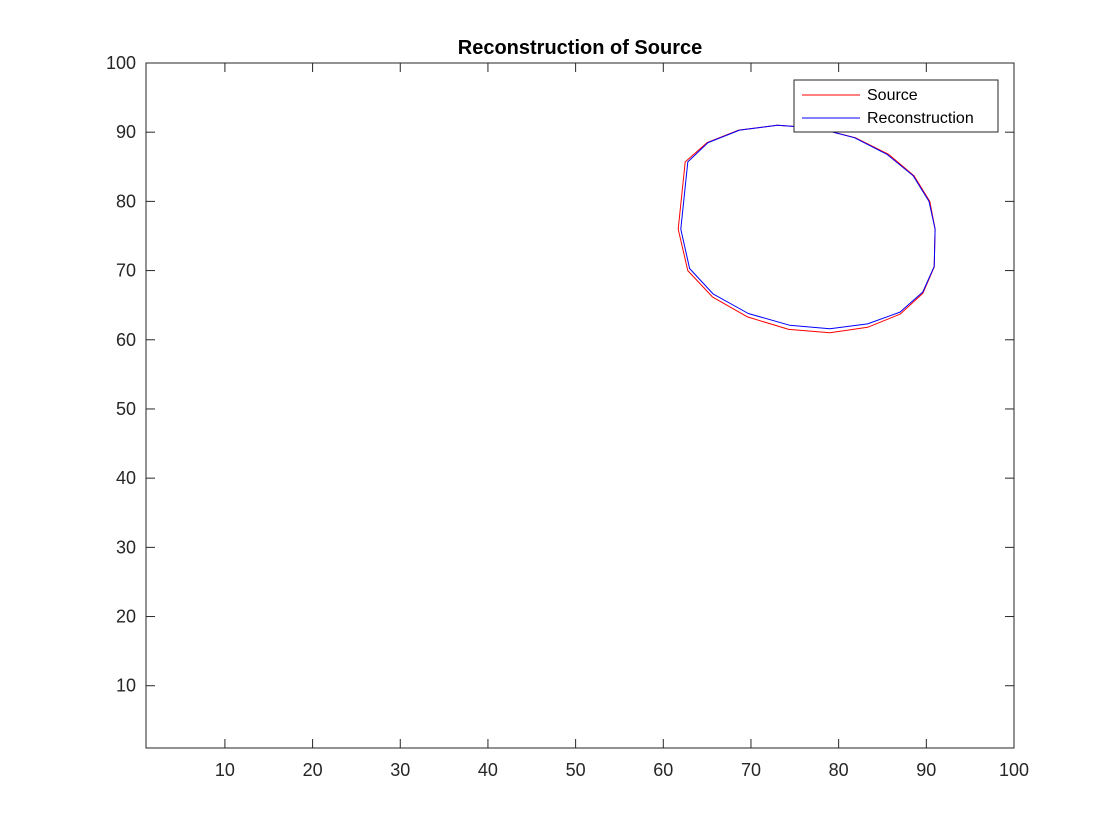 This screenshot has height=840, width=1120. I want to click on y-tick-label: 20, so click(126, 617).